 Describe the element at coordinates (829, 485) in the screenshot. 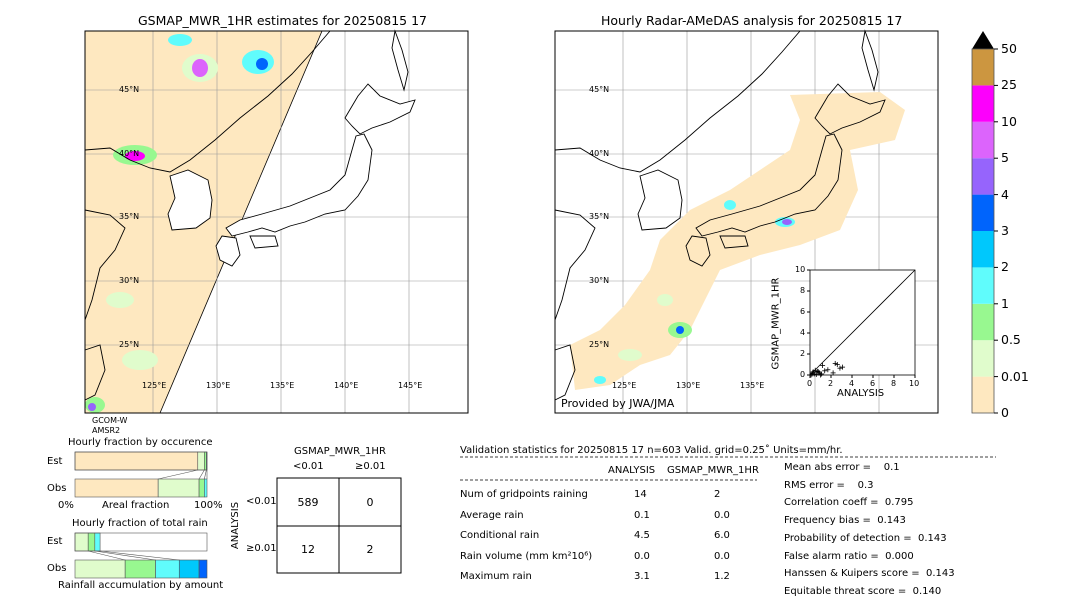

I see `score-line: RMS error = 0.3` at that location.